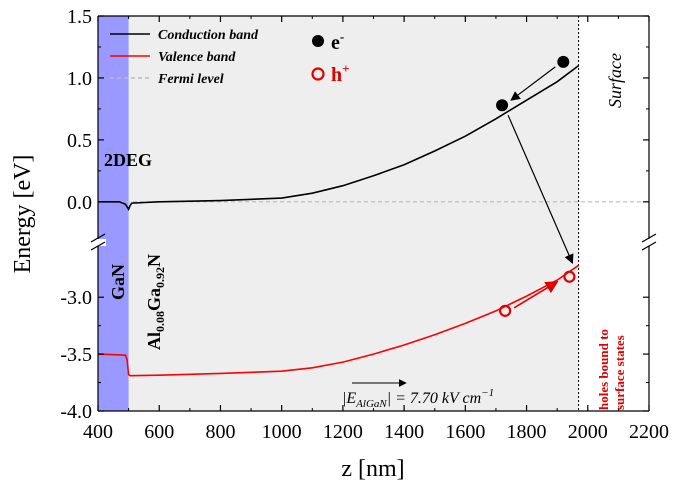 Image resolution: width=695 pixels, height=485 pixels. What do you see at coordinates (533, 83) in the screenshot?
I see `electron-drift-arrow` at bounding box center [533, 83].